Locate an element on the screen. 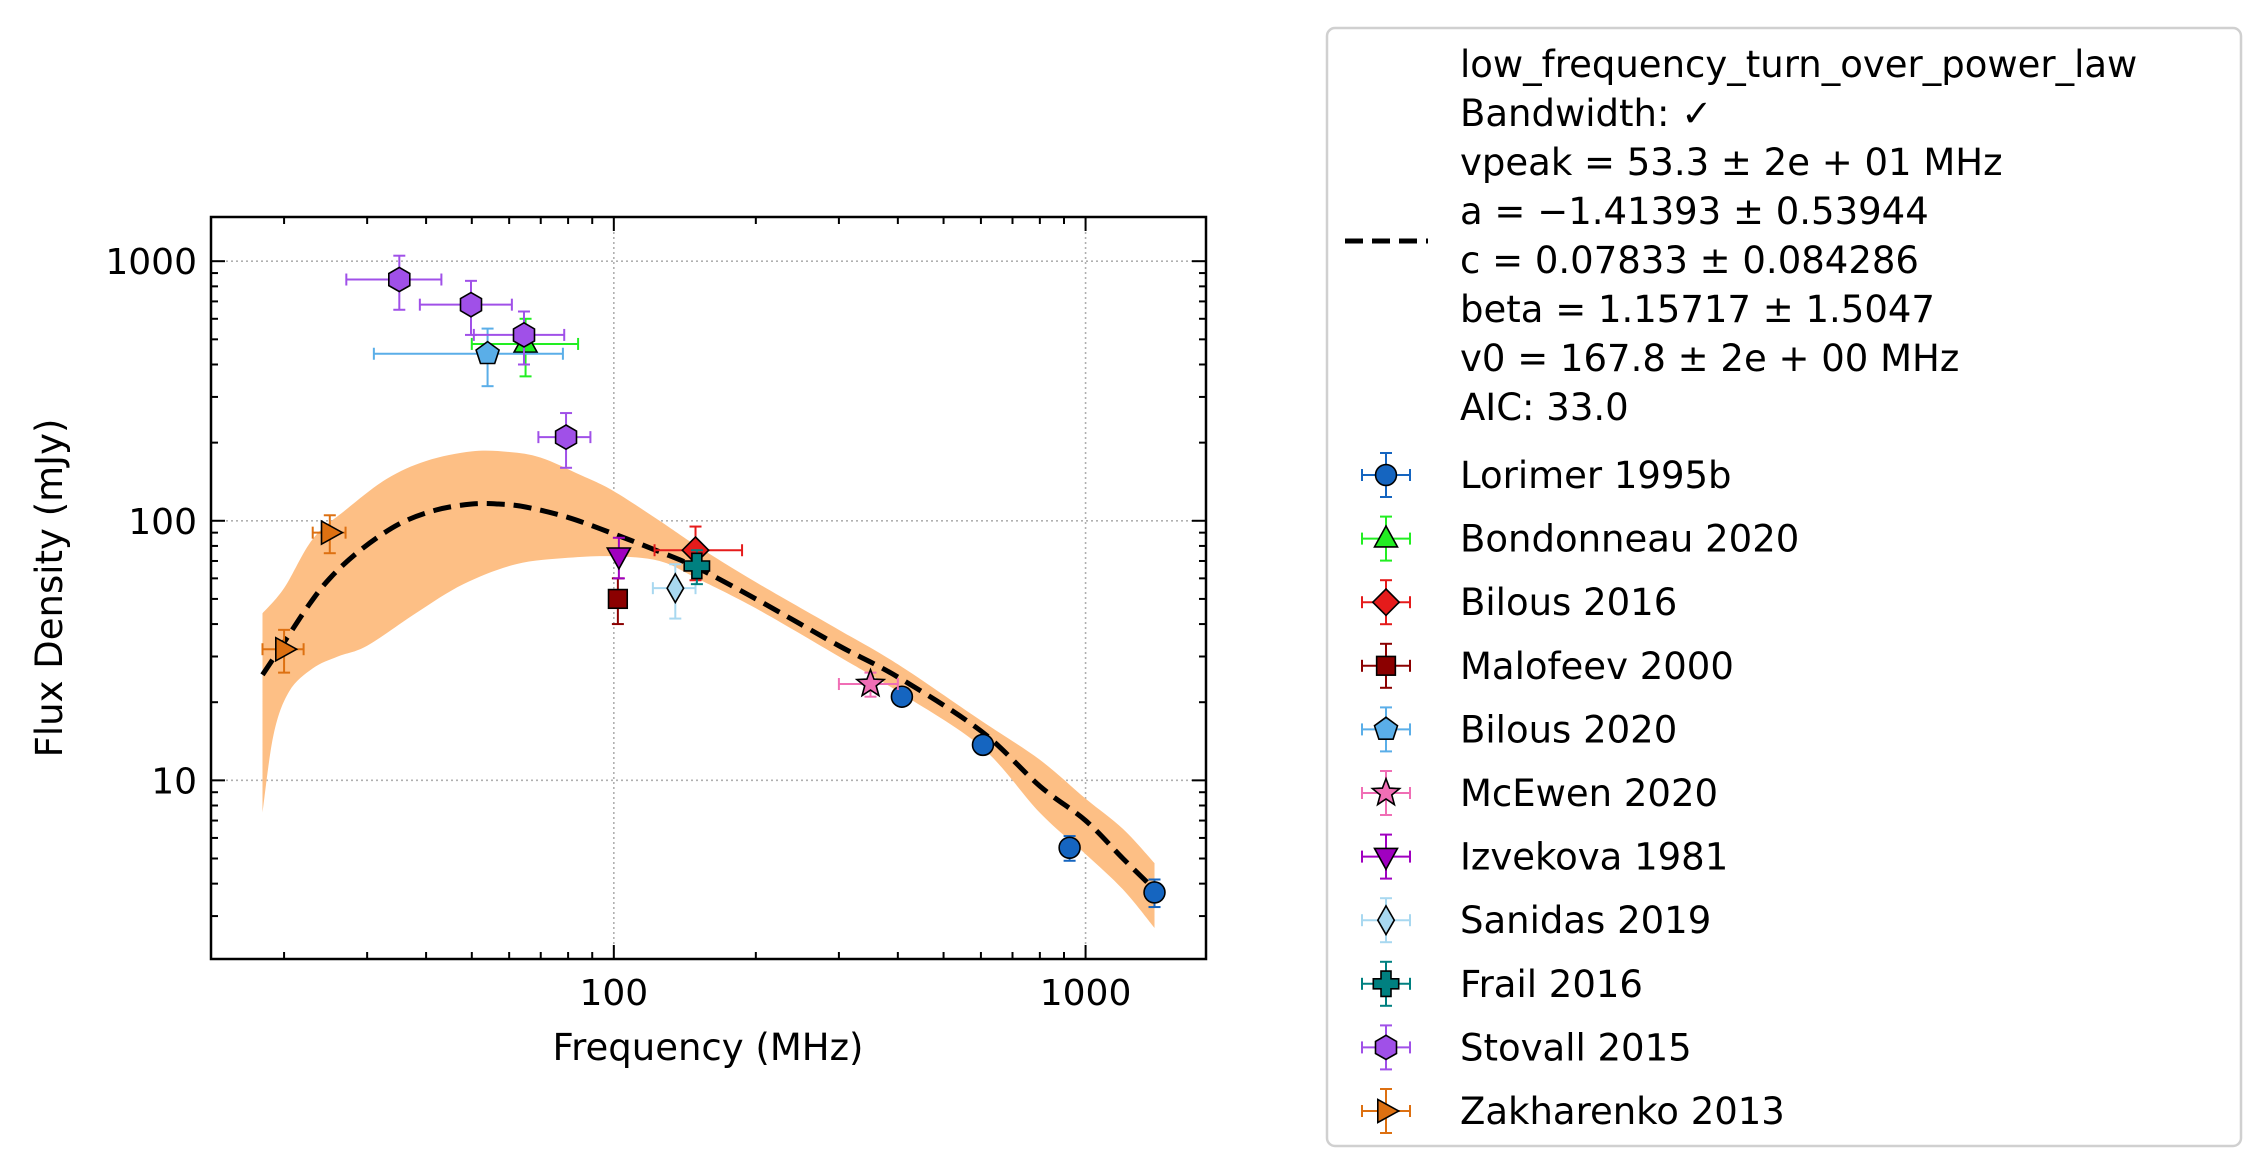  x-axis-label: Frequency (MHz) is located at coordinates (708, 1047).